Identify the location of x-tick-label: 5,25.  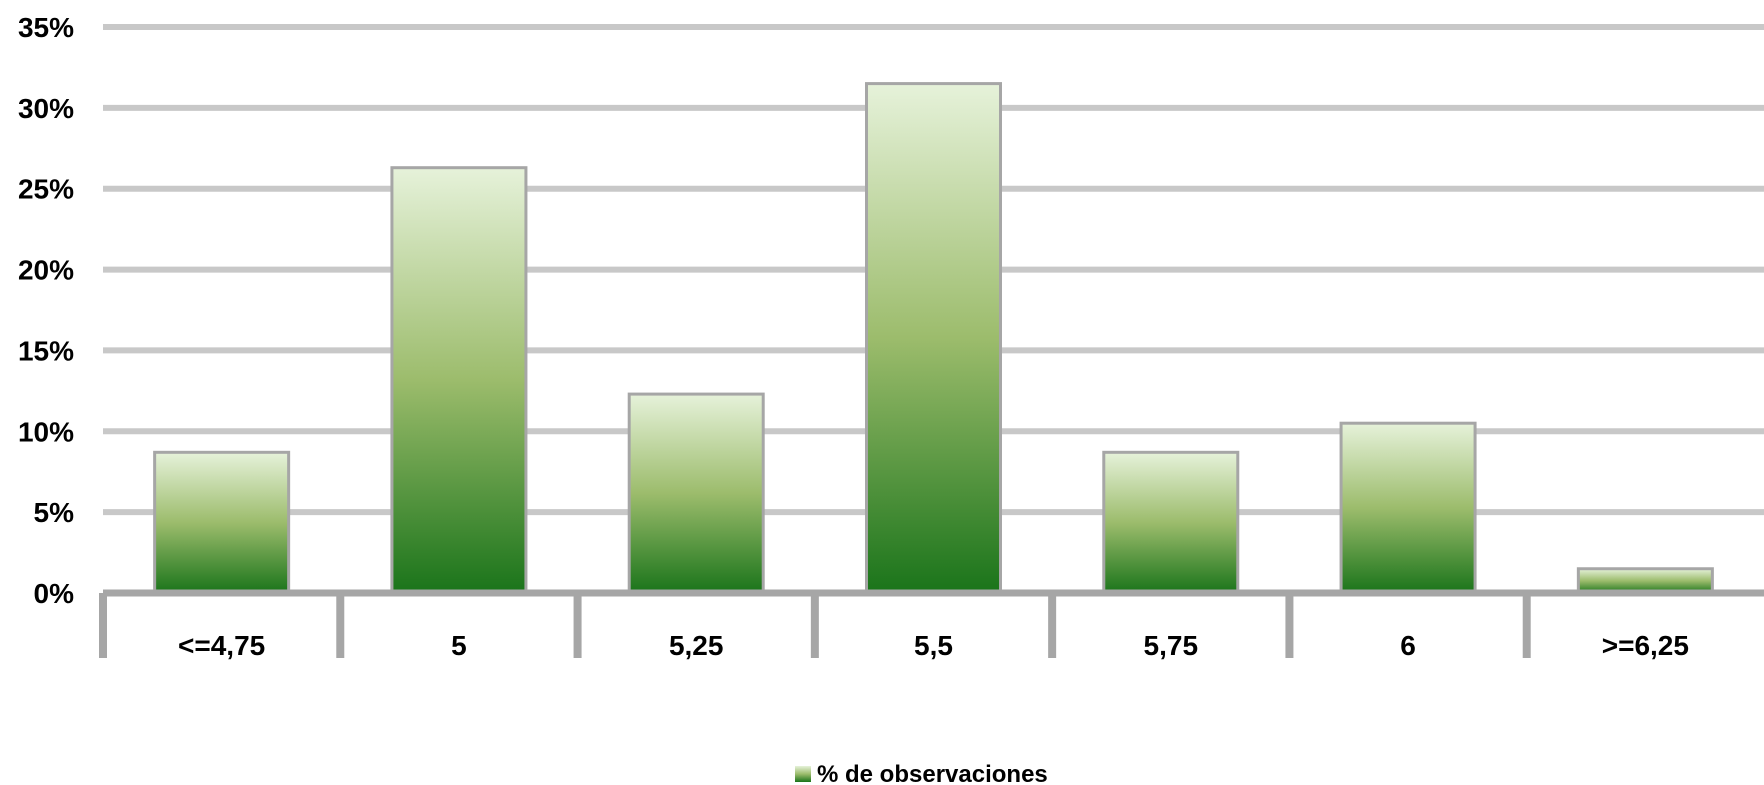
(696, 645).